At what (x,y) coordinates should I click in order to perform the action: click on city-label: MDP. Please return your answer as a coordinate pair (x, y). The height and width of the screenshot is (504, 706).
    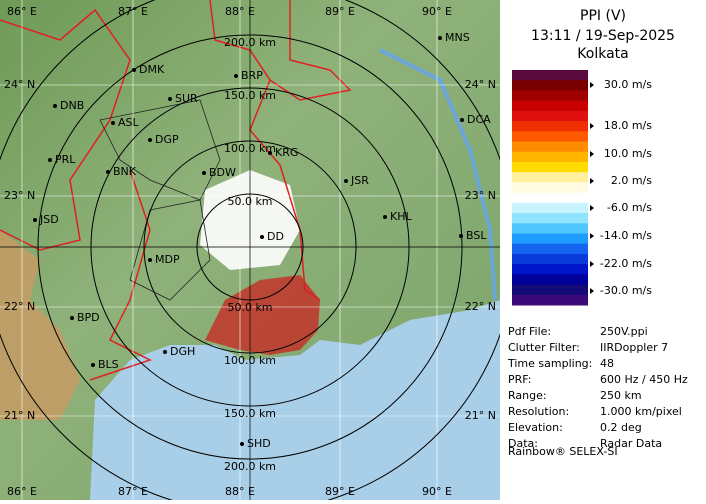
    Looking at the image, I should click on (167, 259).